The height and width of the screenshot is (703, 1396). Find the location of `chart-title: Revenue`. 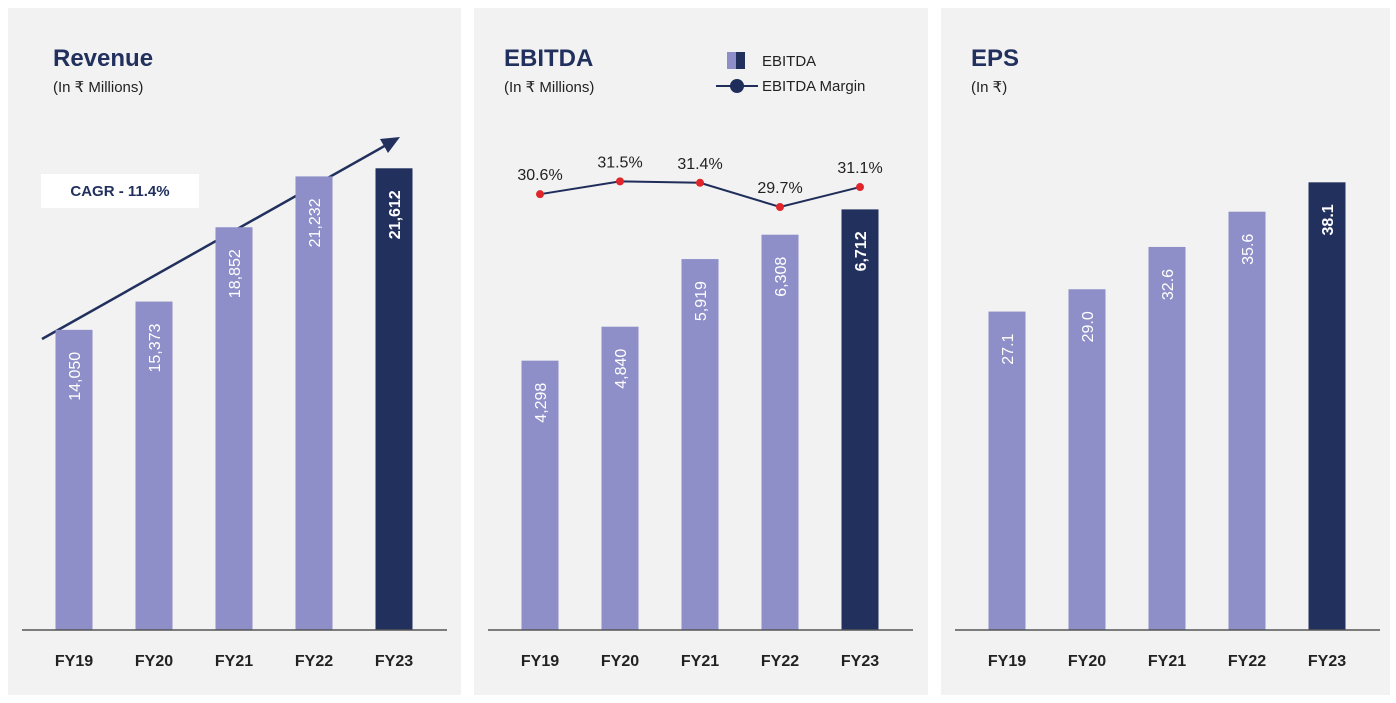

chart-title: Revenue is located at coordinates (103, 58).